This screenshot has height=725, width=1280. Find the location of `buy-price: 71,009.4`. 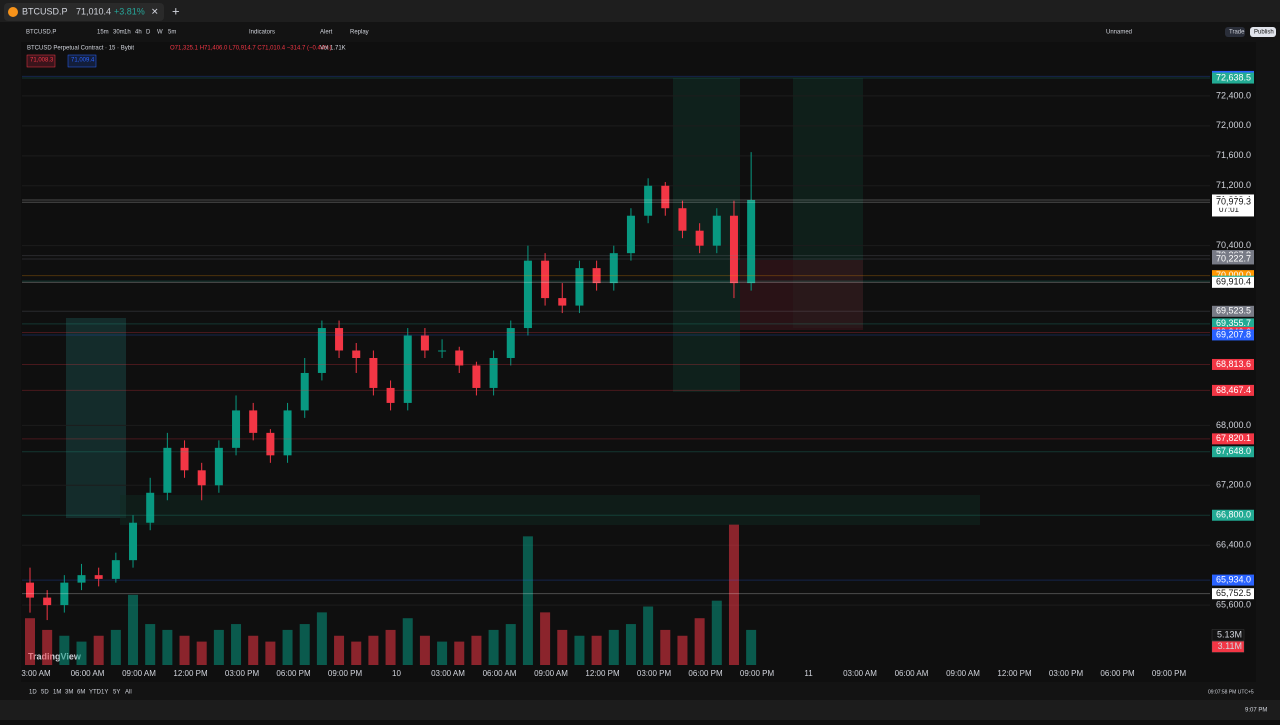

buy-price: 71,009.4 is located at coordinates (83, 61).